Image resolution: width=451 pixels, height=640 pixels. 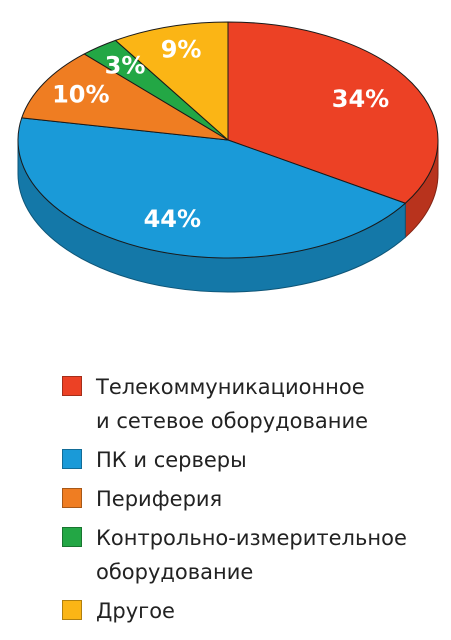 I want to click on legend-swatch-telecom, so click(x=72, y=386).